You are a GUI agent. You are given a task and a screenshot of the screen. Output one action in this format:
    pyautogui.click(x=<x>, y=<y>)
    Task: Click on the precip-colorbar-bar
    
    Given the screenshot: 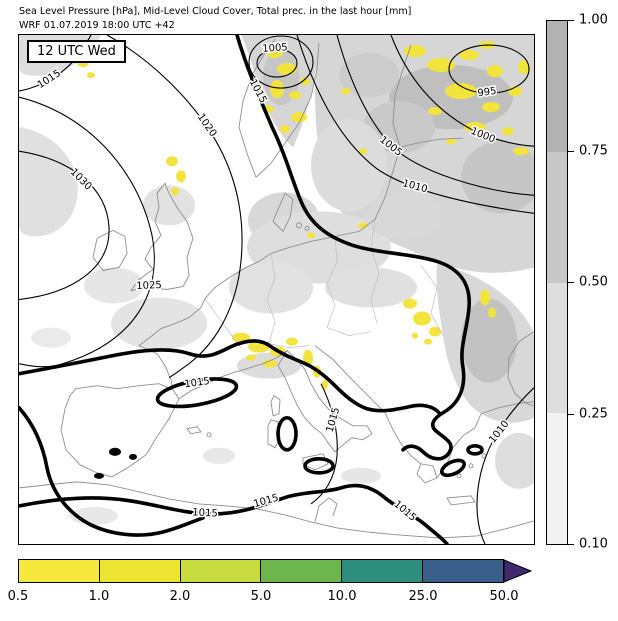 What is the action you would take?
    pyautogui.click(x=261, y=571)
    